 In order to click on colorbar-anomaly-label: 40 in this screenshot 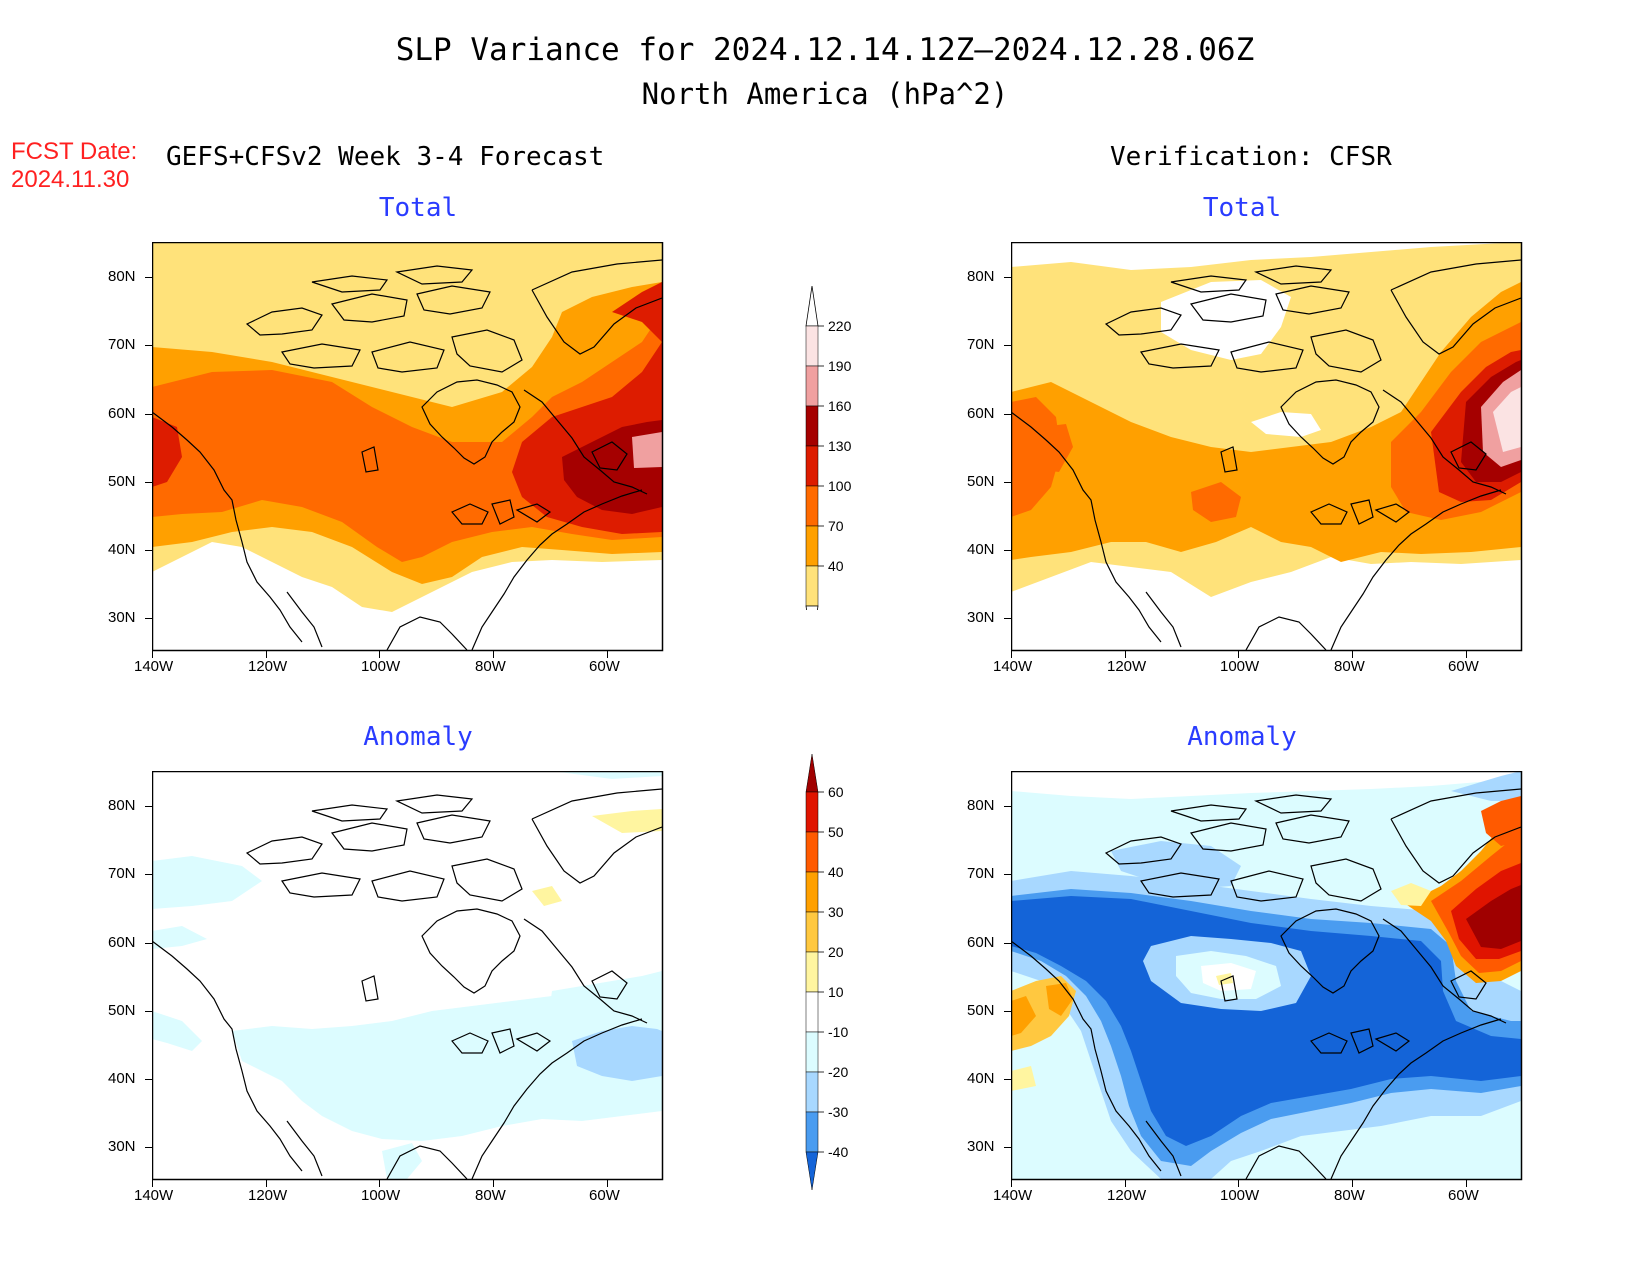, I will do `click(836, 872)`.